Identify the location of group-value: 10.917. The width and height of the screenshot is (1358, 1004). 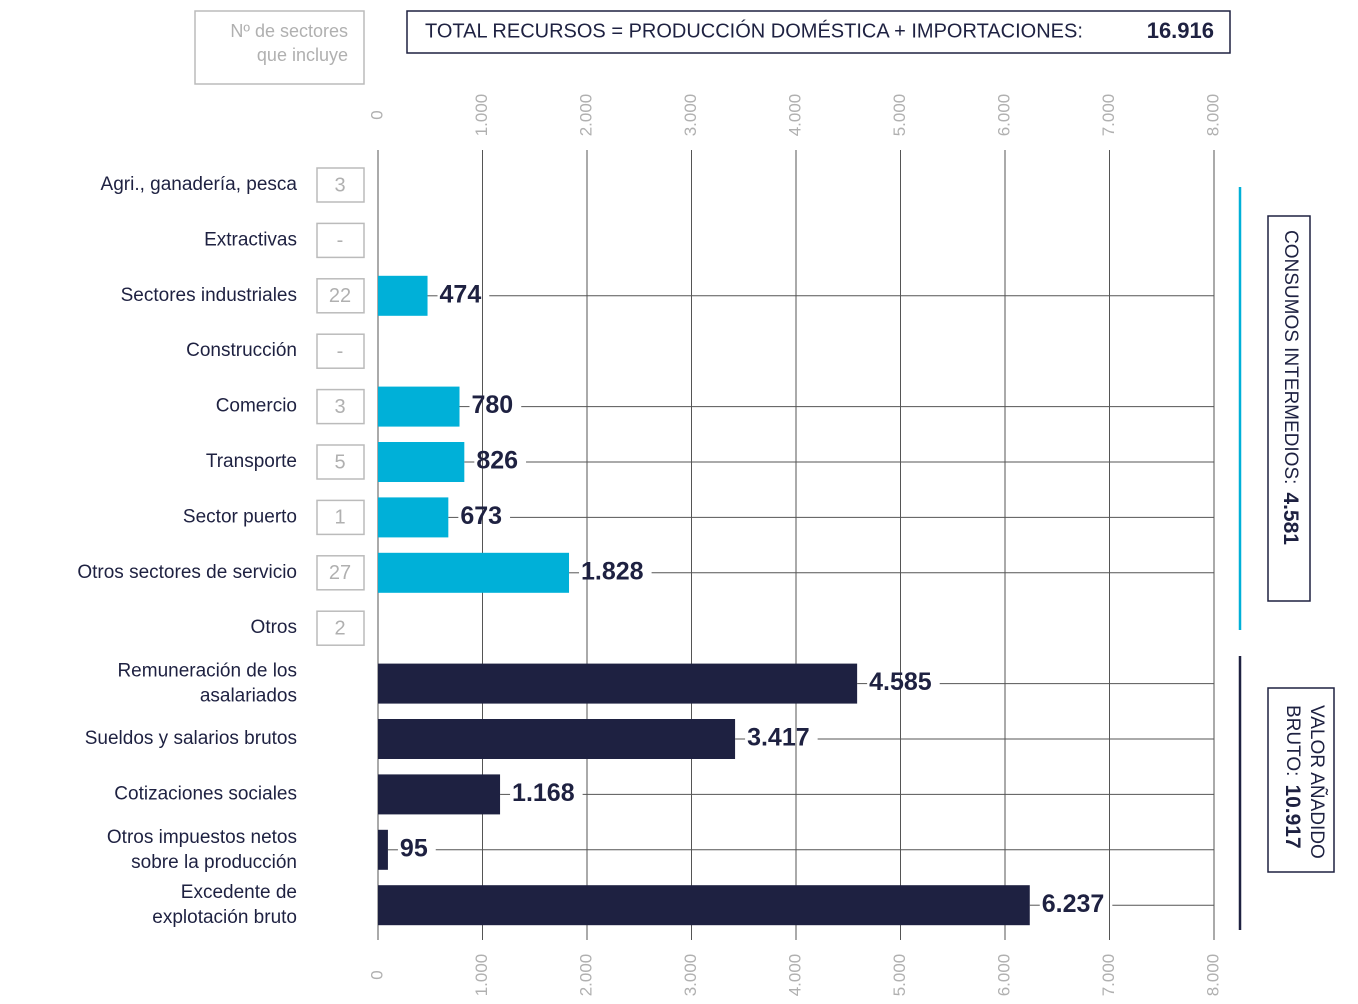
(1292, 816).